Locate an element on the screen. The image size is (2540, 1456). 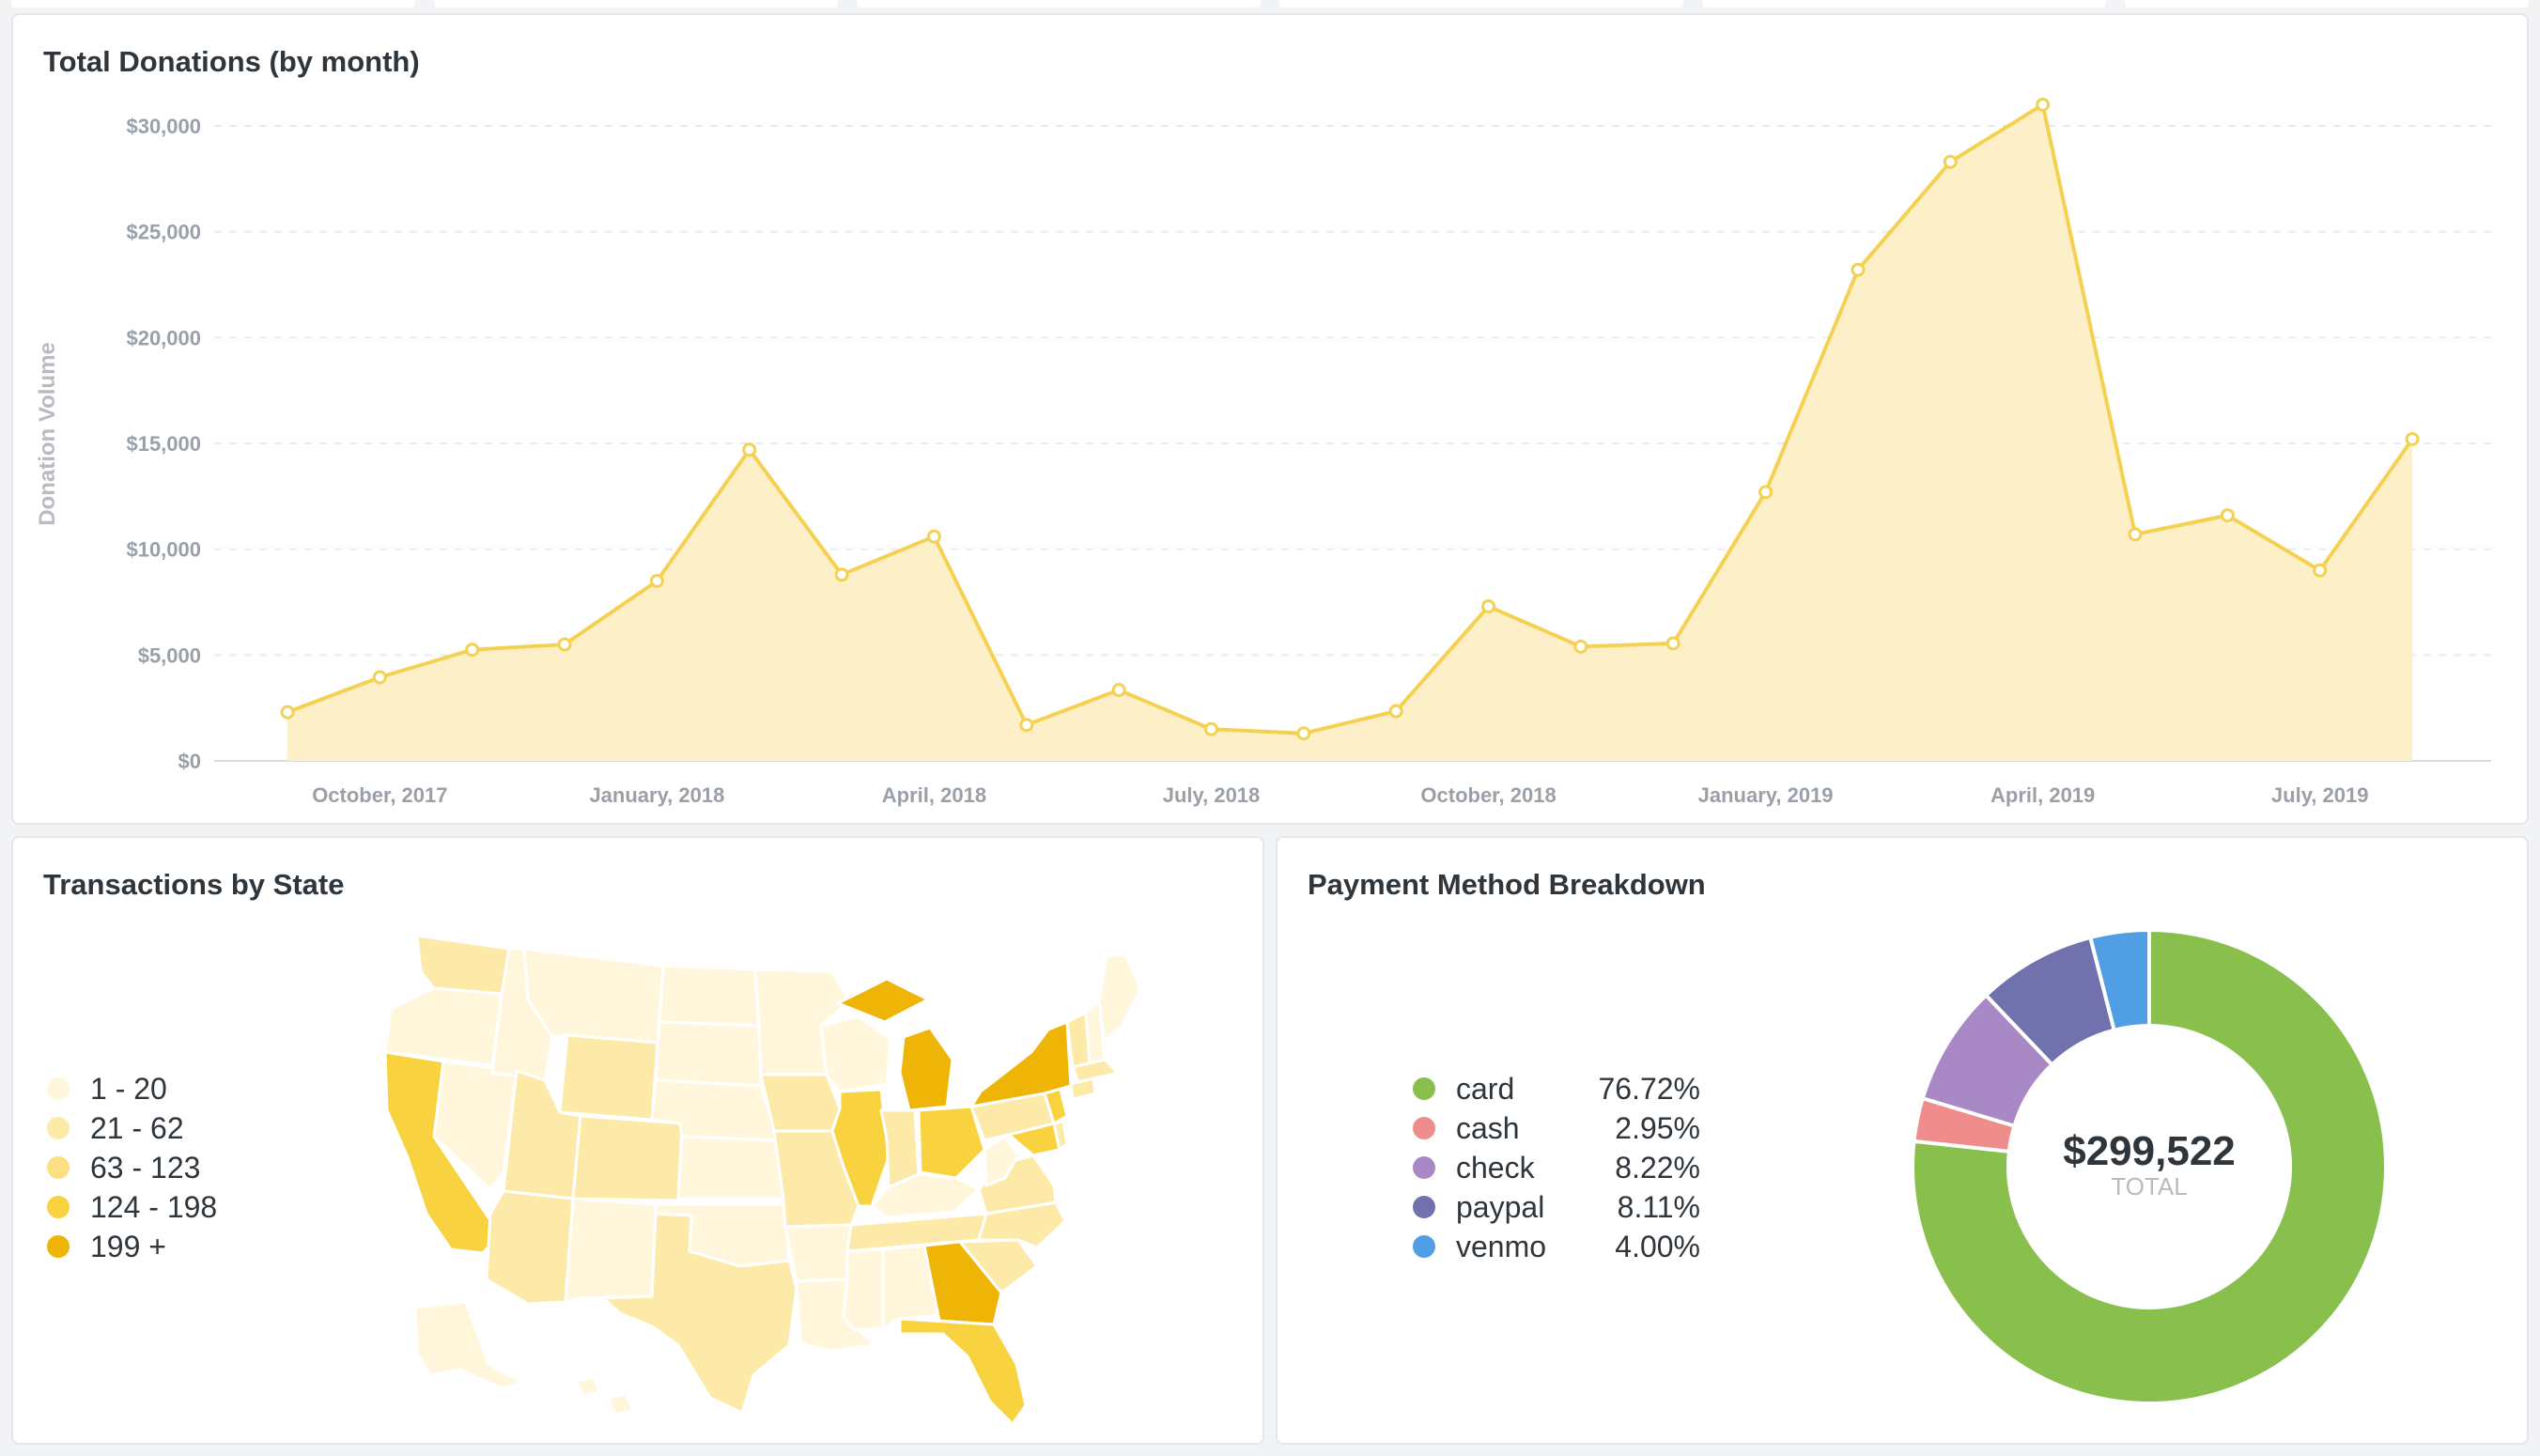
state-connecticut is located at coordinates (1083, 1089).